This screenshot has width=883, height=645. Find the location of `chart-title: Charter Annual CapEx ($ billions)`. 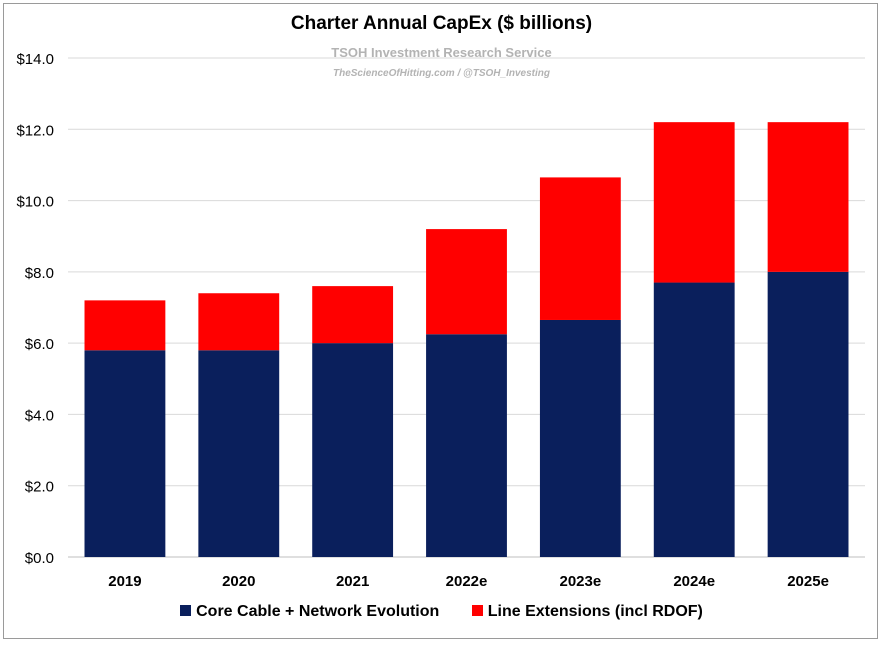

chart-title: Charter Annual CapEx ($ billions) is located at coordinates (441, 23).